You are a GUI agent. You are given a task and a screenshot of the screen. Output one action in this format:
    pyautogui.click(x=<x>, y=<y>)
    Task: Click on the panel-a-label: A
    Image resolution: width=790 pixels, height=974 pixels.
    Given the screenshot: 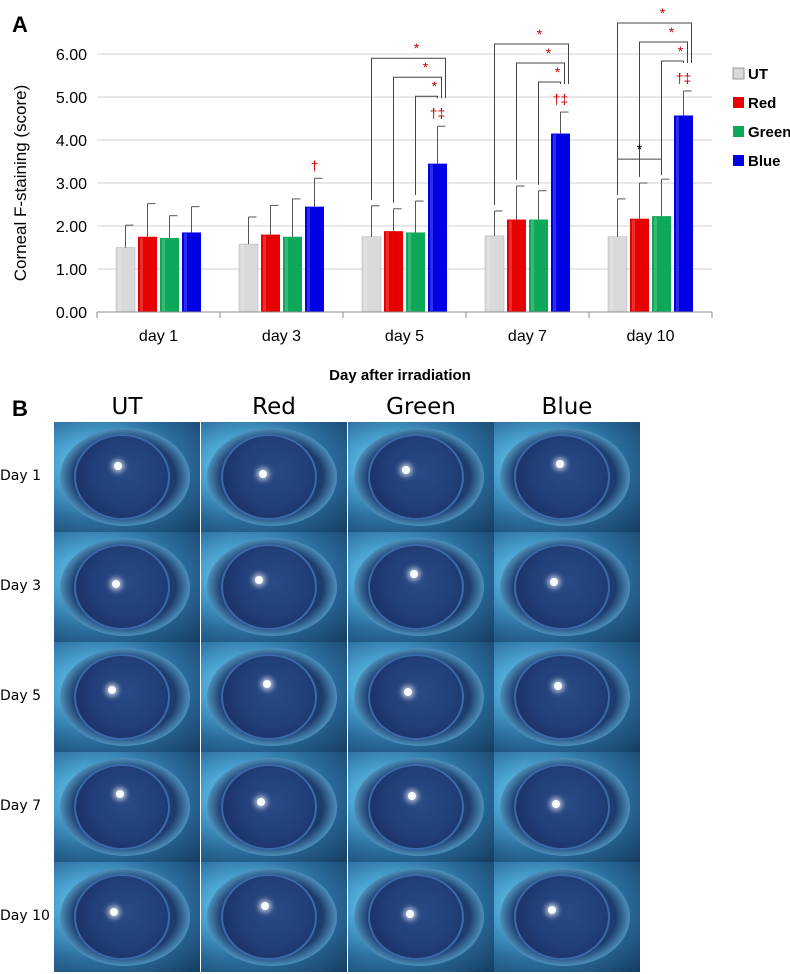 What is the action you would take?
    pyautogui.click(x=20, y=24)
    